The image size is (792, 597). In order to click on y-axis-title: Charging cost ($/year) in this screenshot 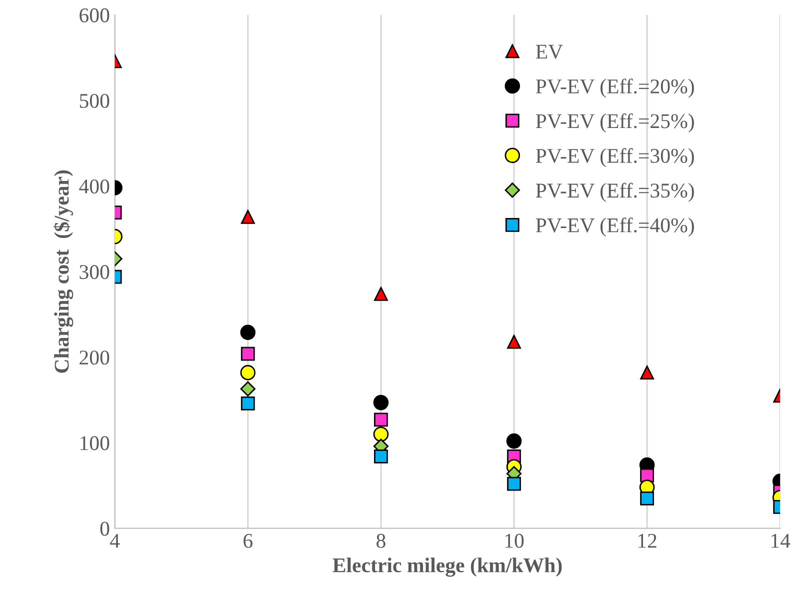, I will do `click(63, 271)`.